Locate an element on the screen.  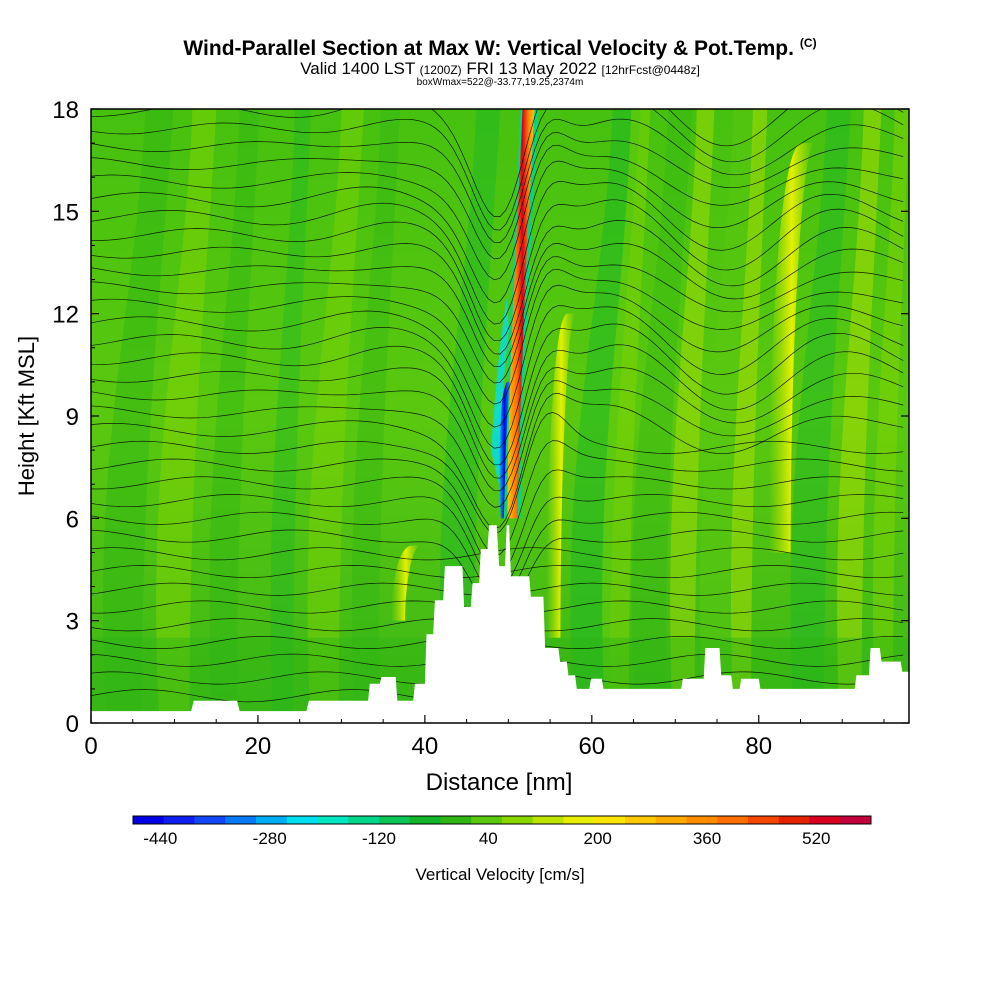
y-tick-label: 9 is located at coordinates (72, 417).